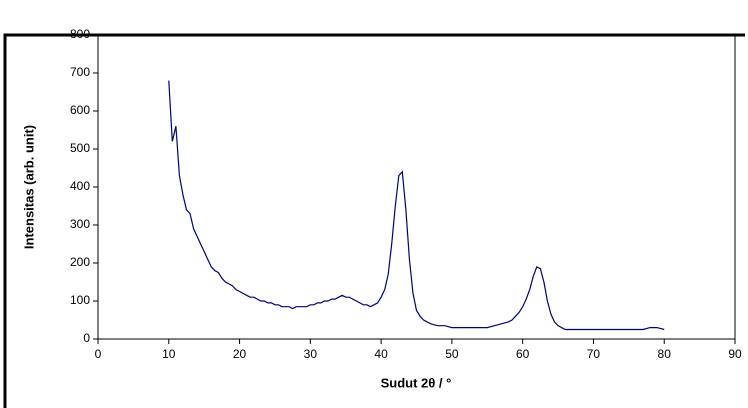 Image resolution: width=748 pixels, height=408 pixels. Describe the element at coordinates (80, 224) in the screenshot. I see `y-tick-label: 300` at that location.